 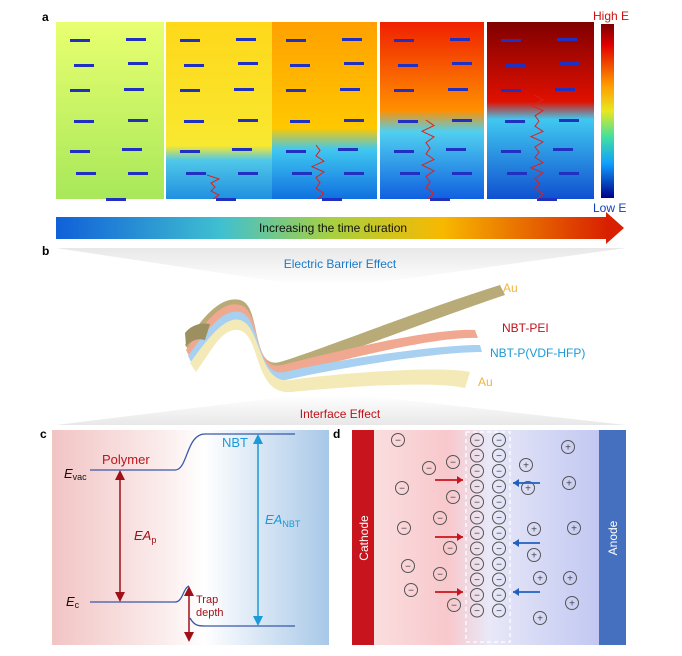 What do you see at coordinates (43, 434) in the screenshot?
I see `panel-c-letter: c` at bounding box center [43, 434].